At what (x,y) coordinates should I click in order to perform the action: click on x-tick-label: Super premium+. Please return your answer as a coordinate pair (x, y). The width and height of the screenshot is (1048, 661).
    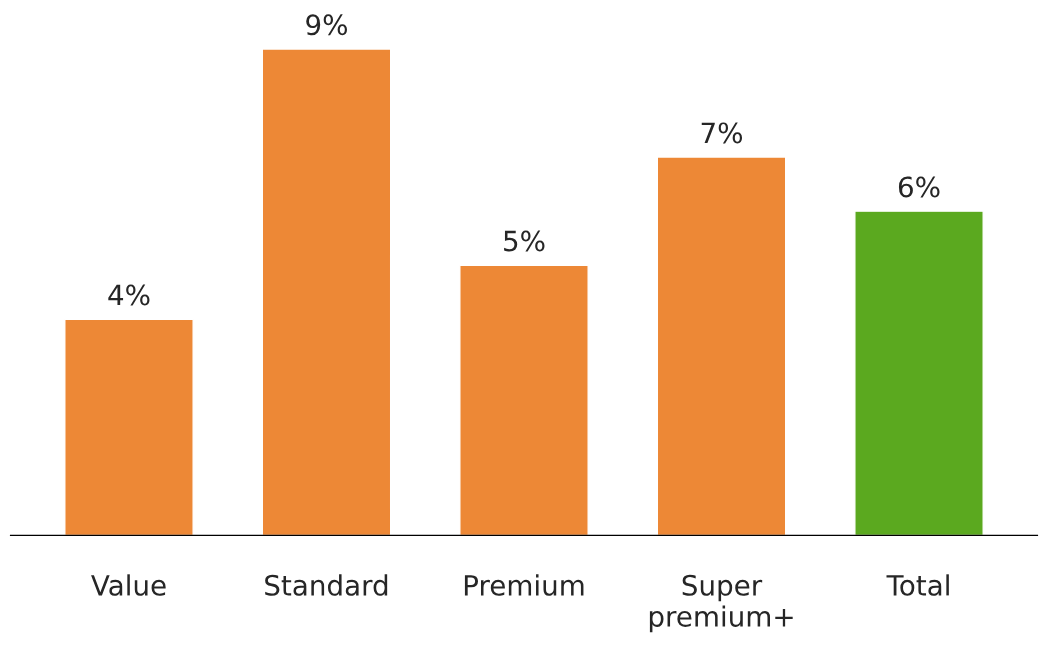
    Looking at the image, I should click on (721, 603).